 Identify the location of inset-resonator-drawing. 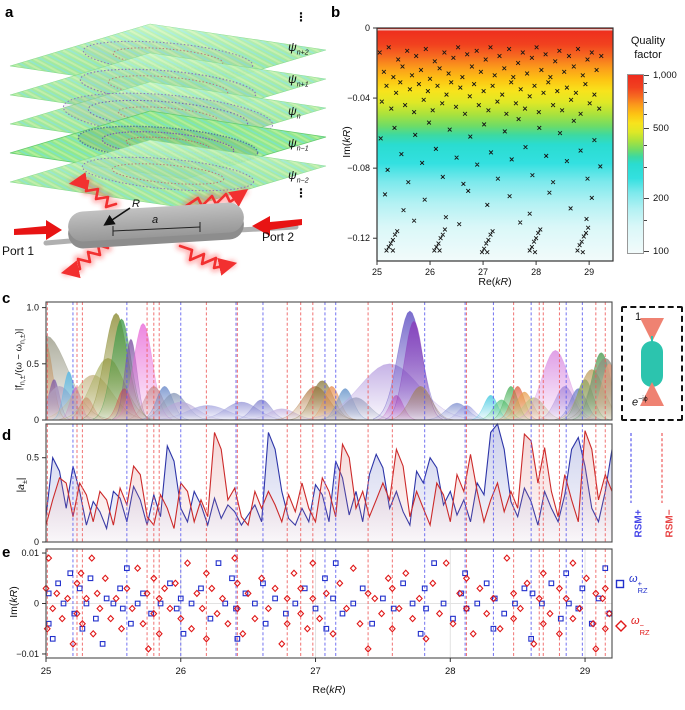
(652, 362).